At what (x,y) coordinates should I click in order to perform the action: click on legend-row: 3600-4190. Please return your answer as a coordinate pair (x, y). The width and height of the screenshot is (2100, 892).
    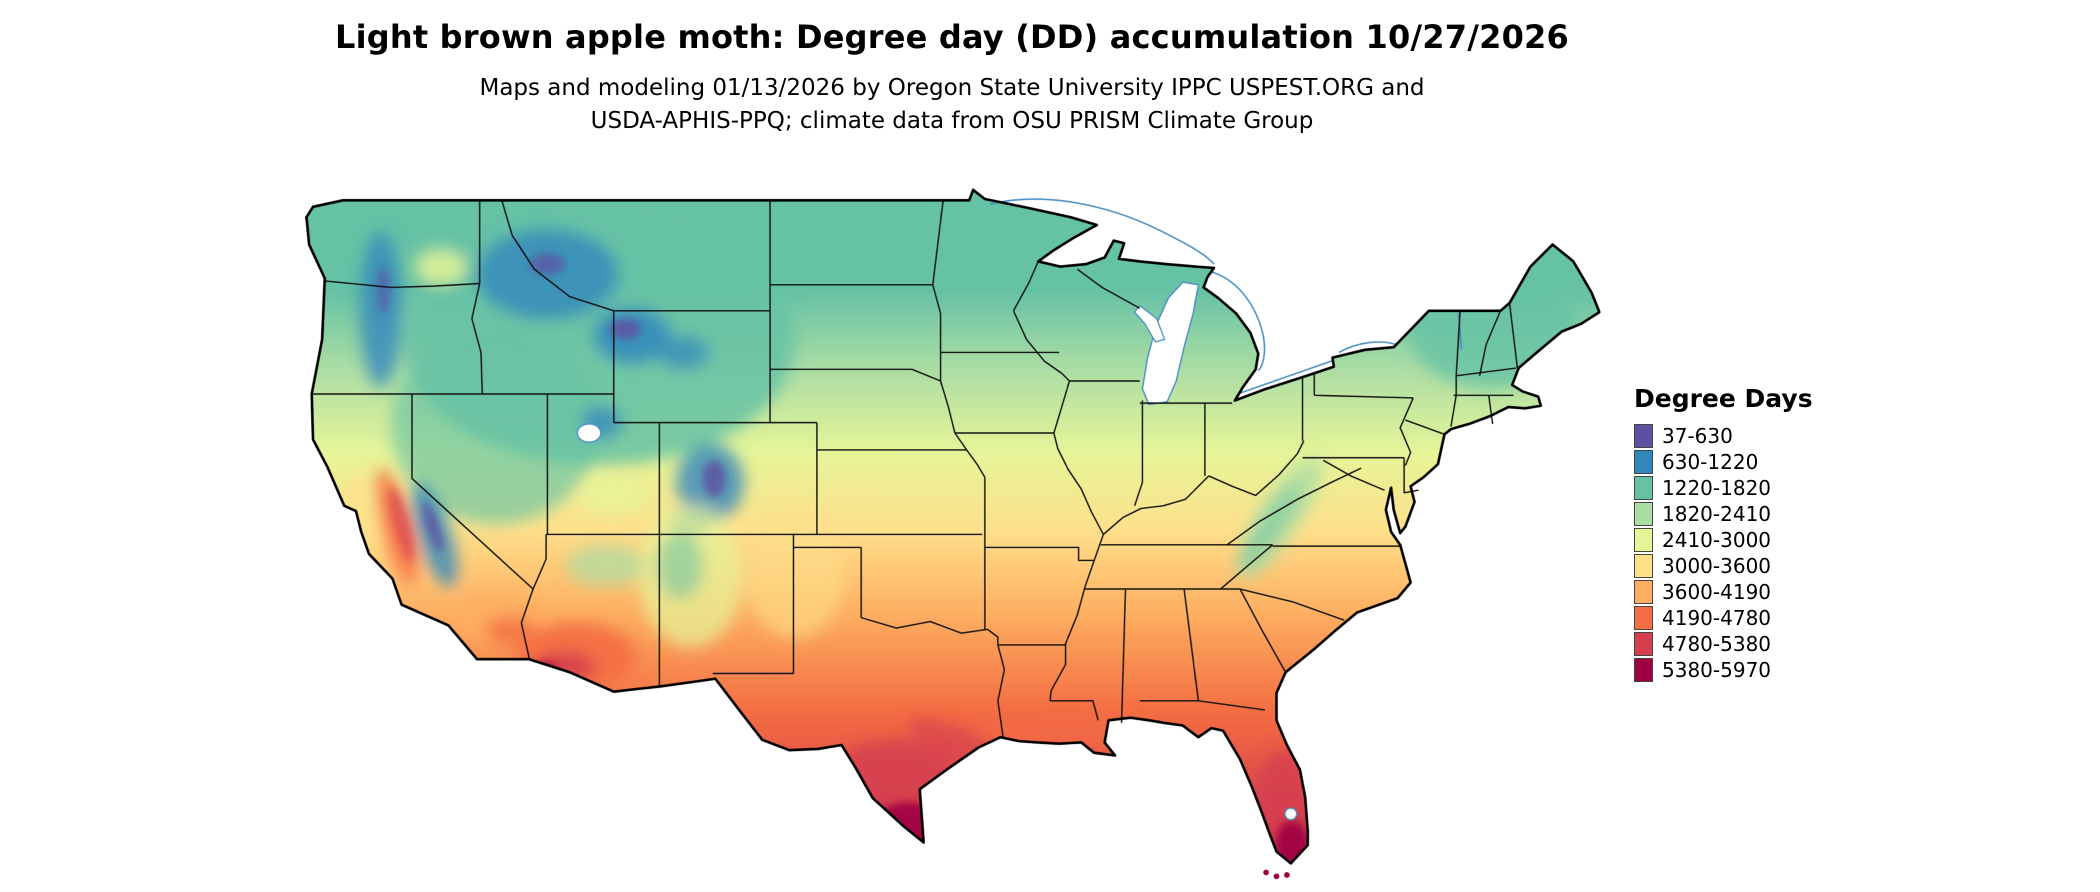
    Looking at the image, I should click on (1723, 592).